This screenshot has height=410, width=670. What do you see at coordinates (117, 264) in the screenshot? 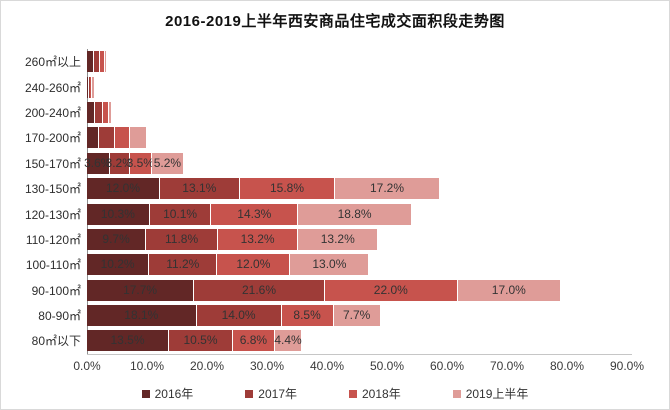
I see `bar-value-label: 10.2%` at bounding box center [117, 264].